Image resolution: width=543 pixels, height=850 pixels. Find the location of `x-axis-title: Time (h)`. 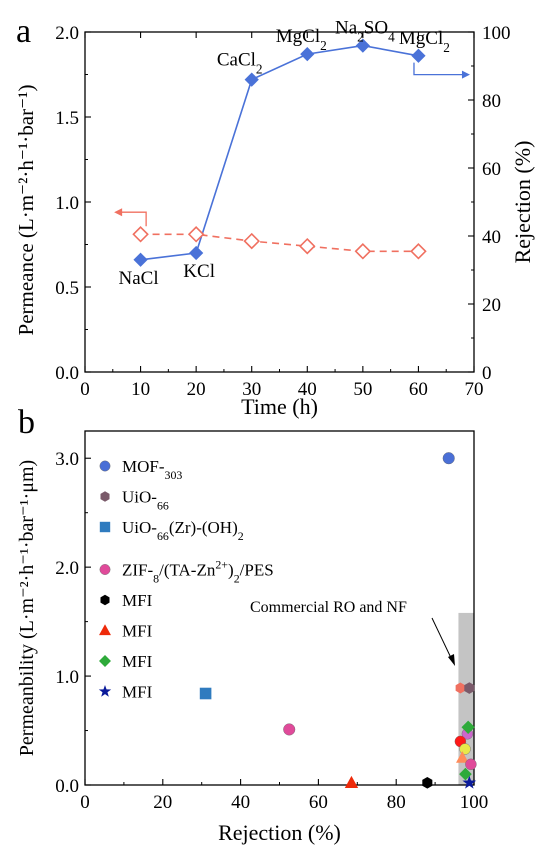

x-axis-title: Time (h) is located at coordinates (279, 406).